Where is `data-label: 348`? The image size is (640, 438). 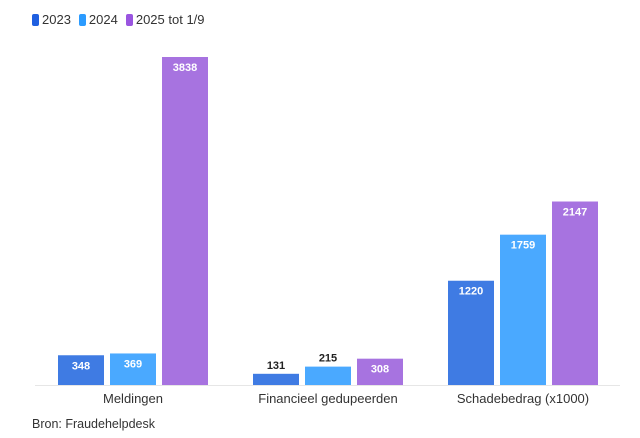
data-label: 348 is located at coordinates (81, 366).